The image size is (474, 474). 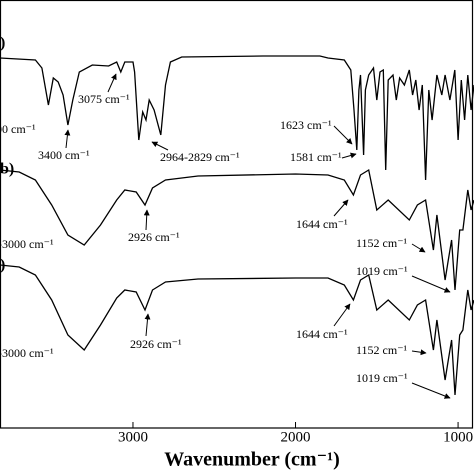 What do you see at coordinates (296, 437) in the screenshot?
I see `x-tick-label: 2000` at bounding box center [296, 437].